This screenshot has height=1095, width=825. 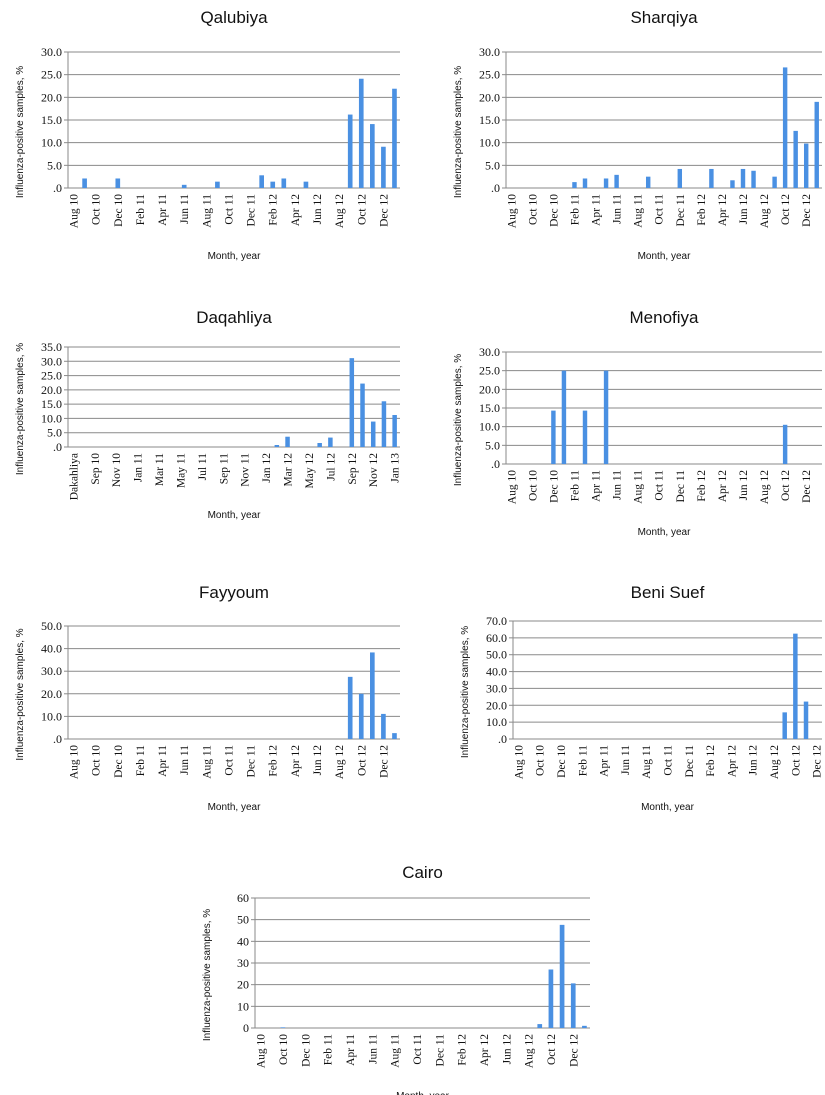 What do you see at coordinates (74, 476) in the screenshot?
I see `x-tick-label: Dakahliya` at bounding box center [74, 476].